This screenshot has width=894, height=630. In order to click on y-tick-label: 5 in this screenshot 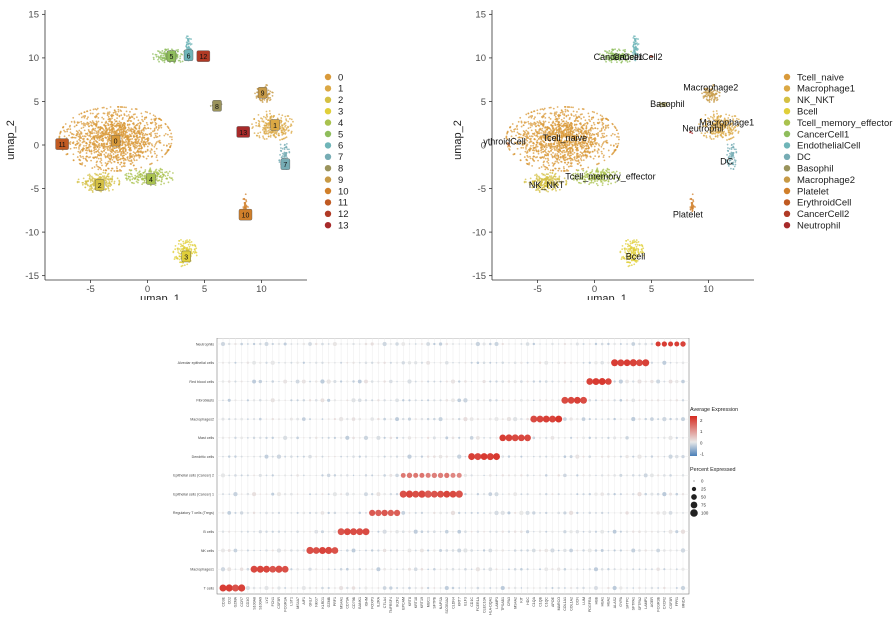, I will do `click(36, 102)`.